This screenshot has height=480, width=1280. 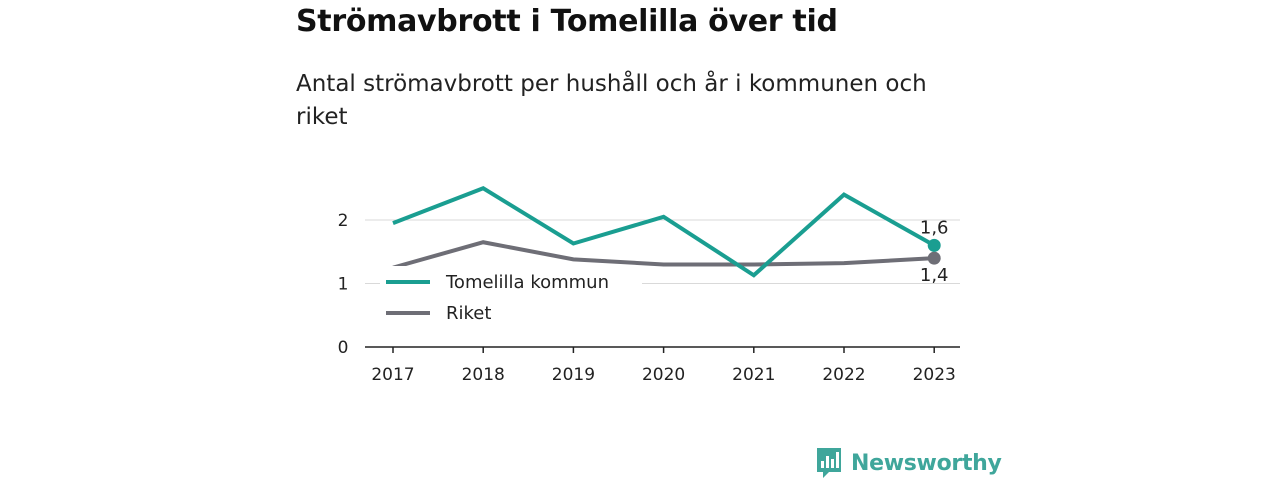 What do you see at coordinates (753, 375) in the screenshot?
I see `x-tick-label: 2021` at bounding box center [753, 375].